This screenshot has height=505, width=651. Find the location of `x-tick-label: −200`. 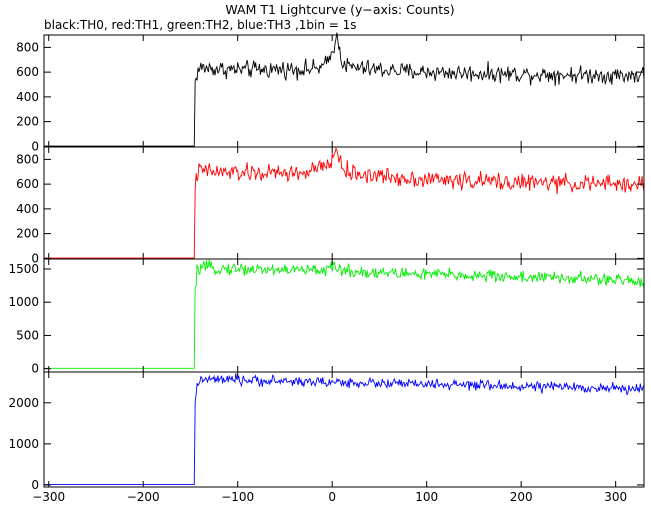

x-tick-label: −200 is located at coordinates (143, 497).